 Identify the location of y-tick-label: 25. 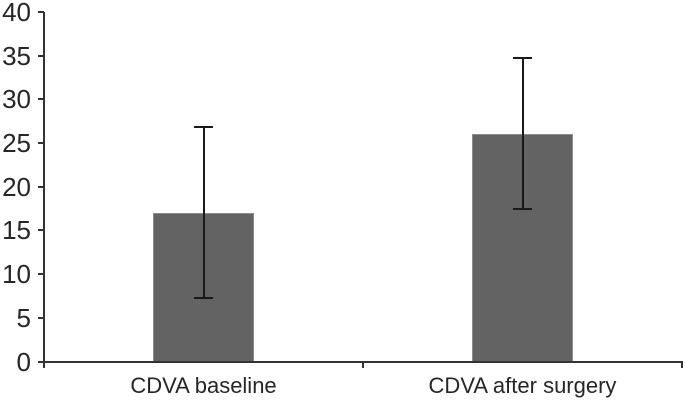
(16, 143).